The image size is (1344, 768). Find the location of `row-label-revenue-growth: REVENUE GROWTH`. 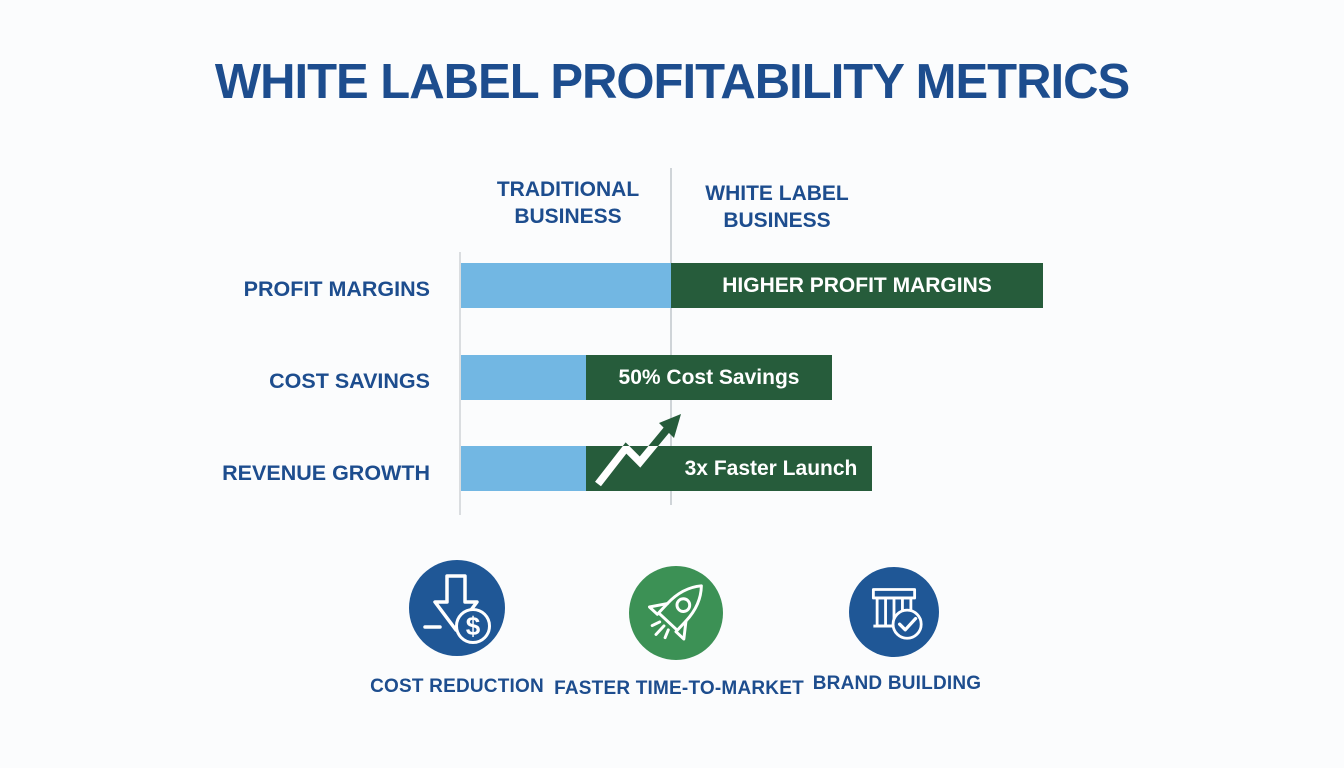

row-label-revenue-growth: REVENUE GROWTH is located at coordinates (326, 473).